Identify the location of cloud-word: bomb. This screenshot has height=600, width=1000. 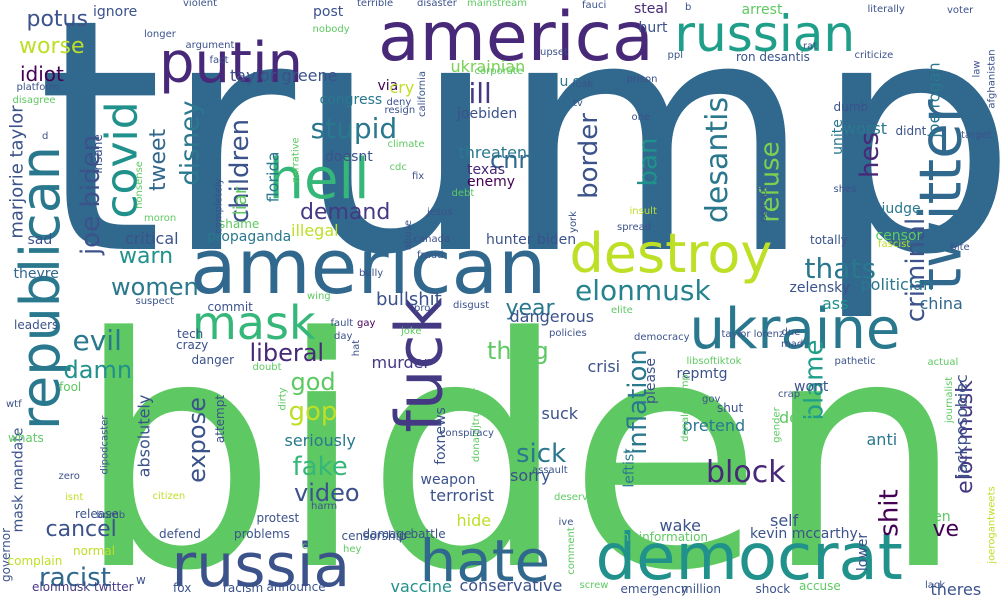
(111, 515).